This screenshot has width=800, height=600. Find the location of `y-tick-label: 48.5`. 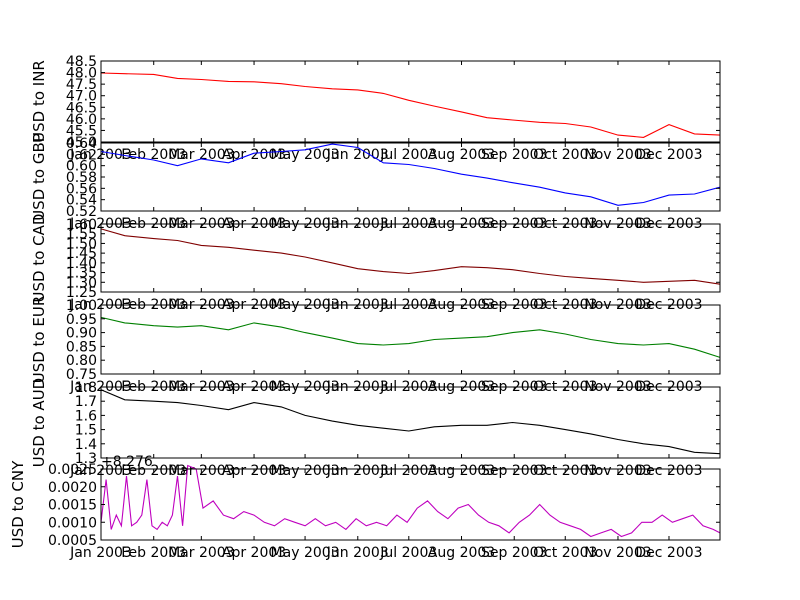

y-tick-label: 48.5 is located at coordinates (81, 62).